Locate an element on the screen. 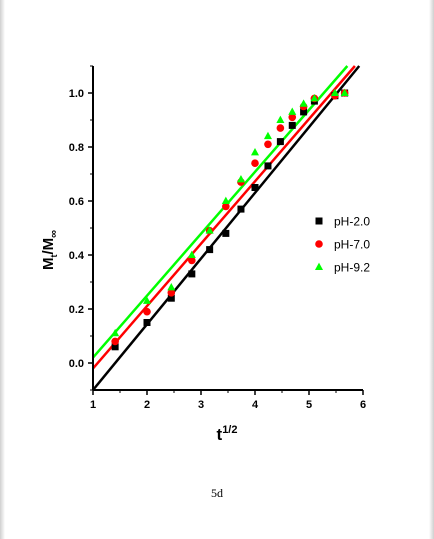 This screenshot has height=539, width=434. x-tick-label-1: 1 is located at coordinates (93, 405).